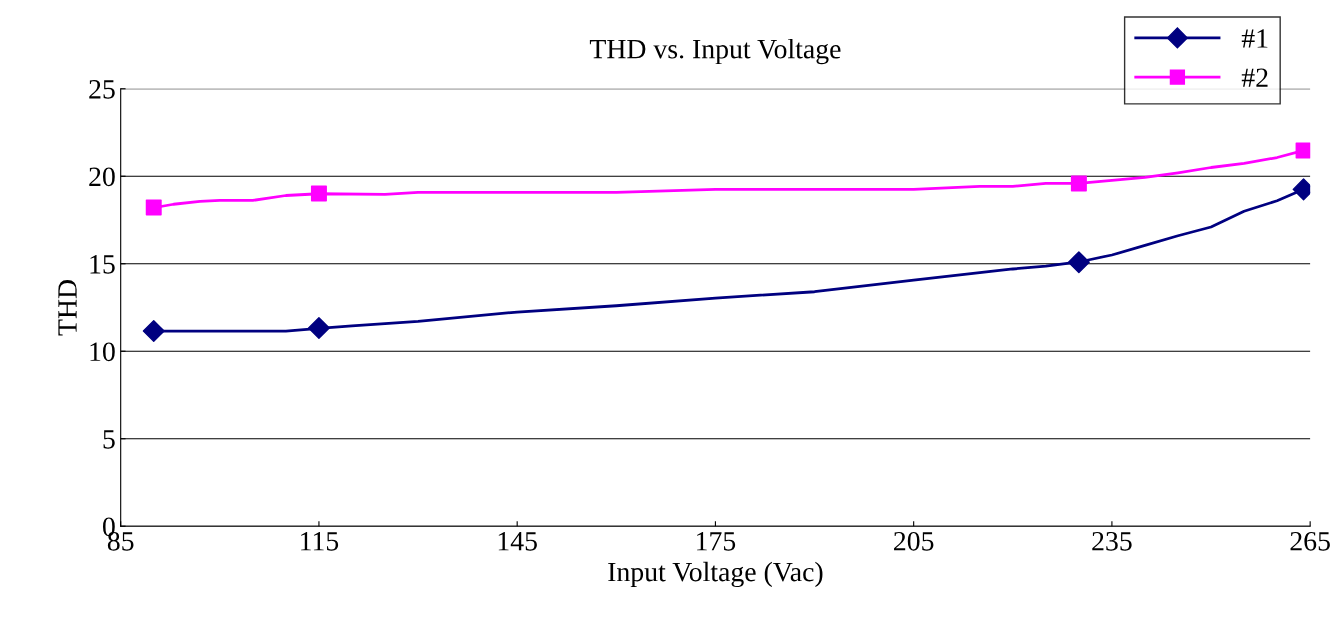 The width and height of the screenshot is (1341, 634). I want to click on x-tick-label: 235, so click(1112, 541).